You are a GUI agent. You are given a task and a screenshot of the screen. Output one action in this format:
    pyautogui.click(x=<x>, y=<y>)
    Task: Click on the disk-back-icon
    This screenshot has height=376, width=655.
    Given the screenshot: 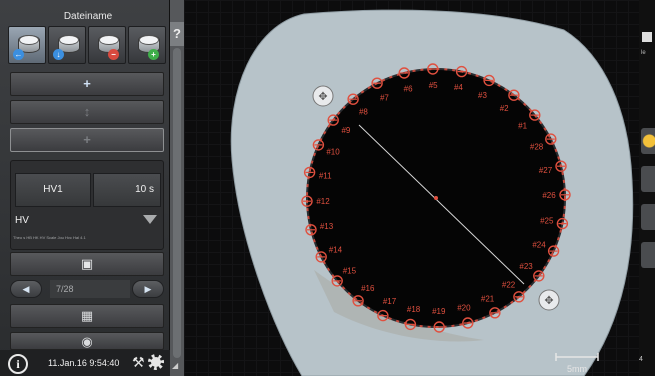 What is the action you would take?
    pyautogui.click(x=29, y=44)
    